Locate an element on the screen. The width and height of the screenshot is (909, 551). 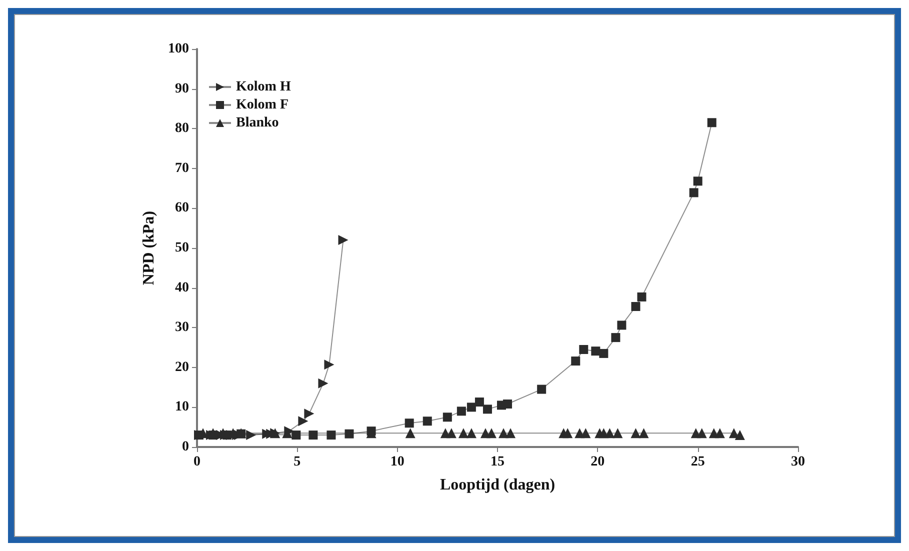
legend-label: Kolom F is located at coordinates (262, 105).